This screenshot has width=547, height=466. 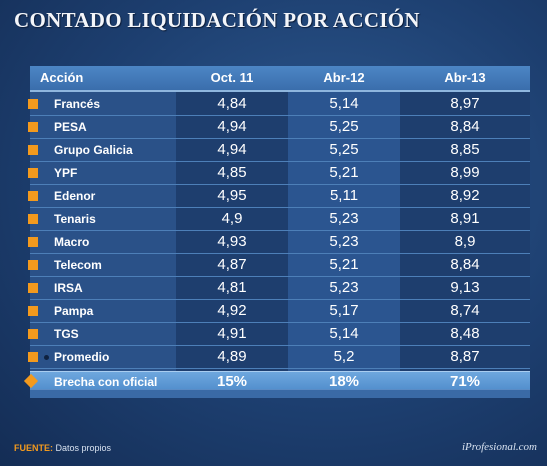 What do you see at coordinates (280, 393) in the screenshot?
I see `table-footer-bar` at bounding box center [280, 393].